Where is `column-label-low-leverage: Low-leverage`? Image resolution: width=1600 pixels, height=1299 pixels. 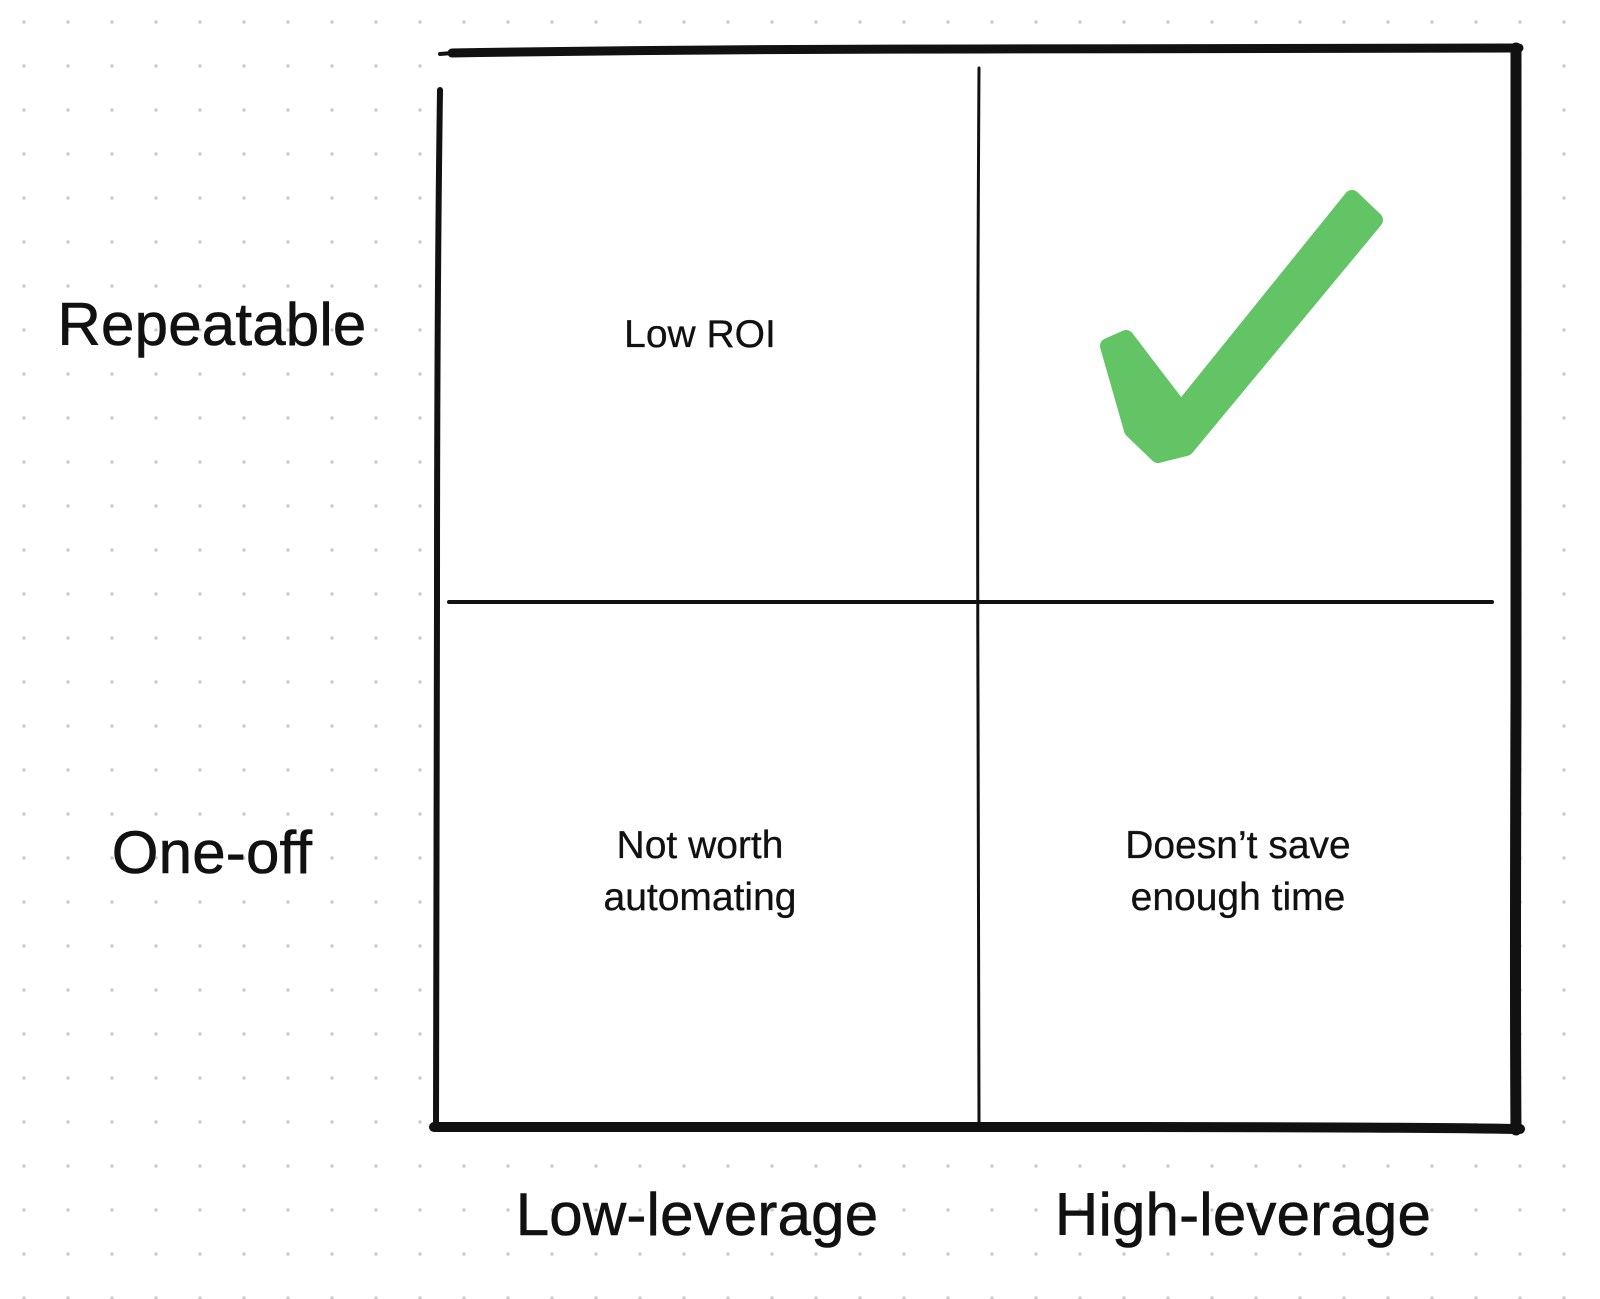
column-label-low-leverage: Low-leverage is located at coordinates (697, 1215).